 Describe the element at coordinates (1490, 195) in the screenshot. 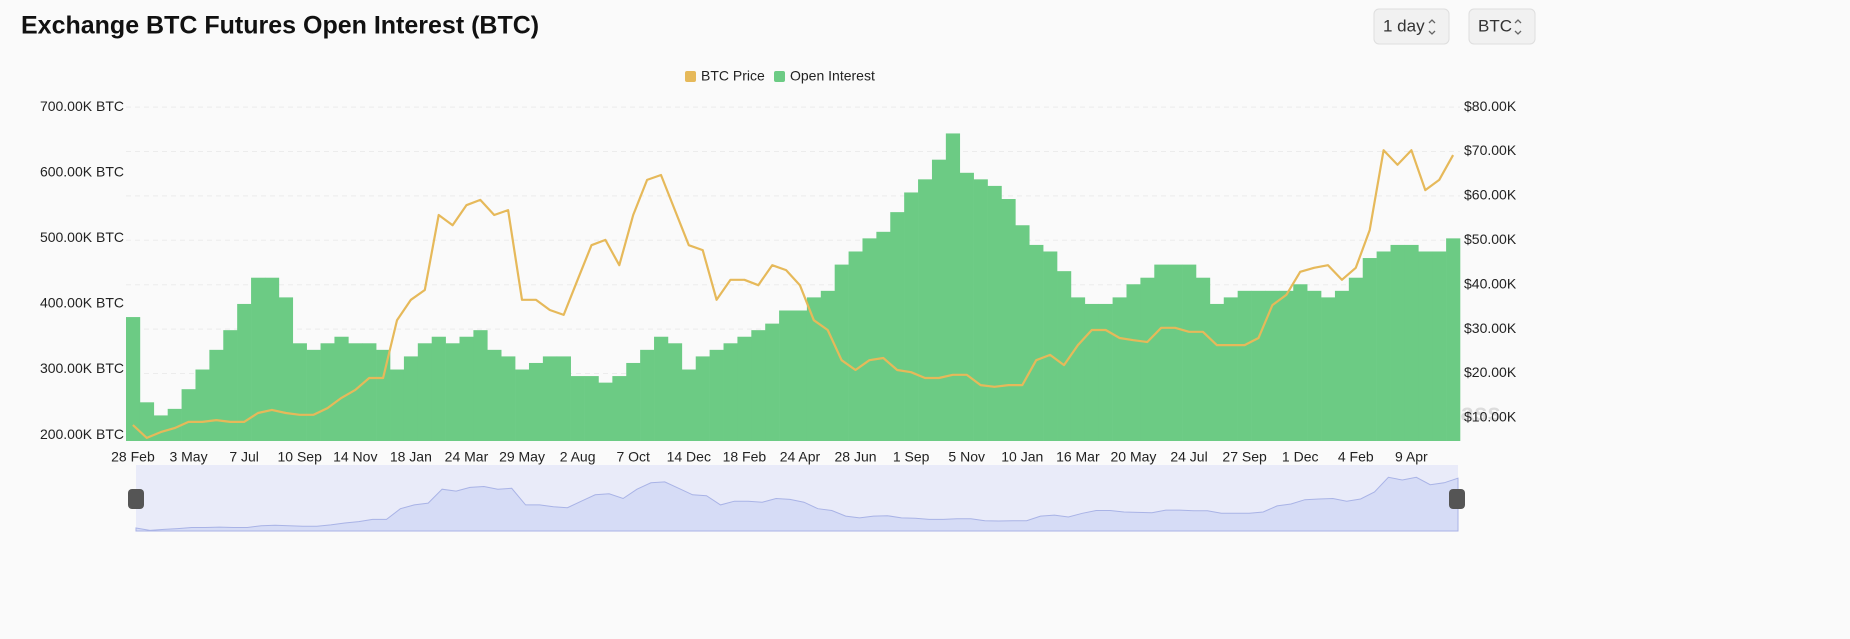

I see `y2-tick-label: $60.00K` at that location.